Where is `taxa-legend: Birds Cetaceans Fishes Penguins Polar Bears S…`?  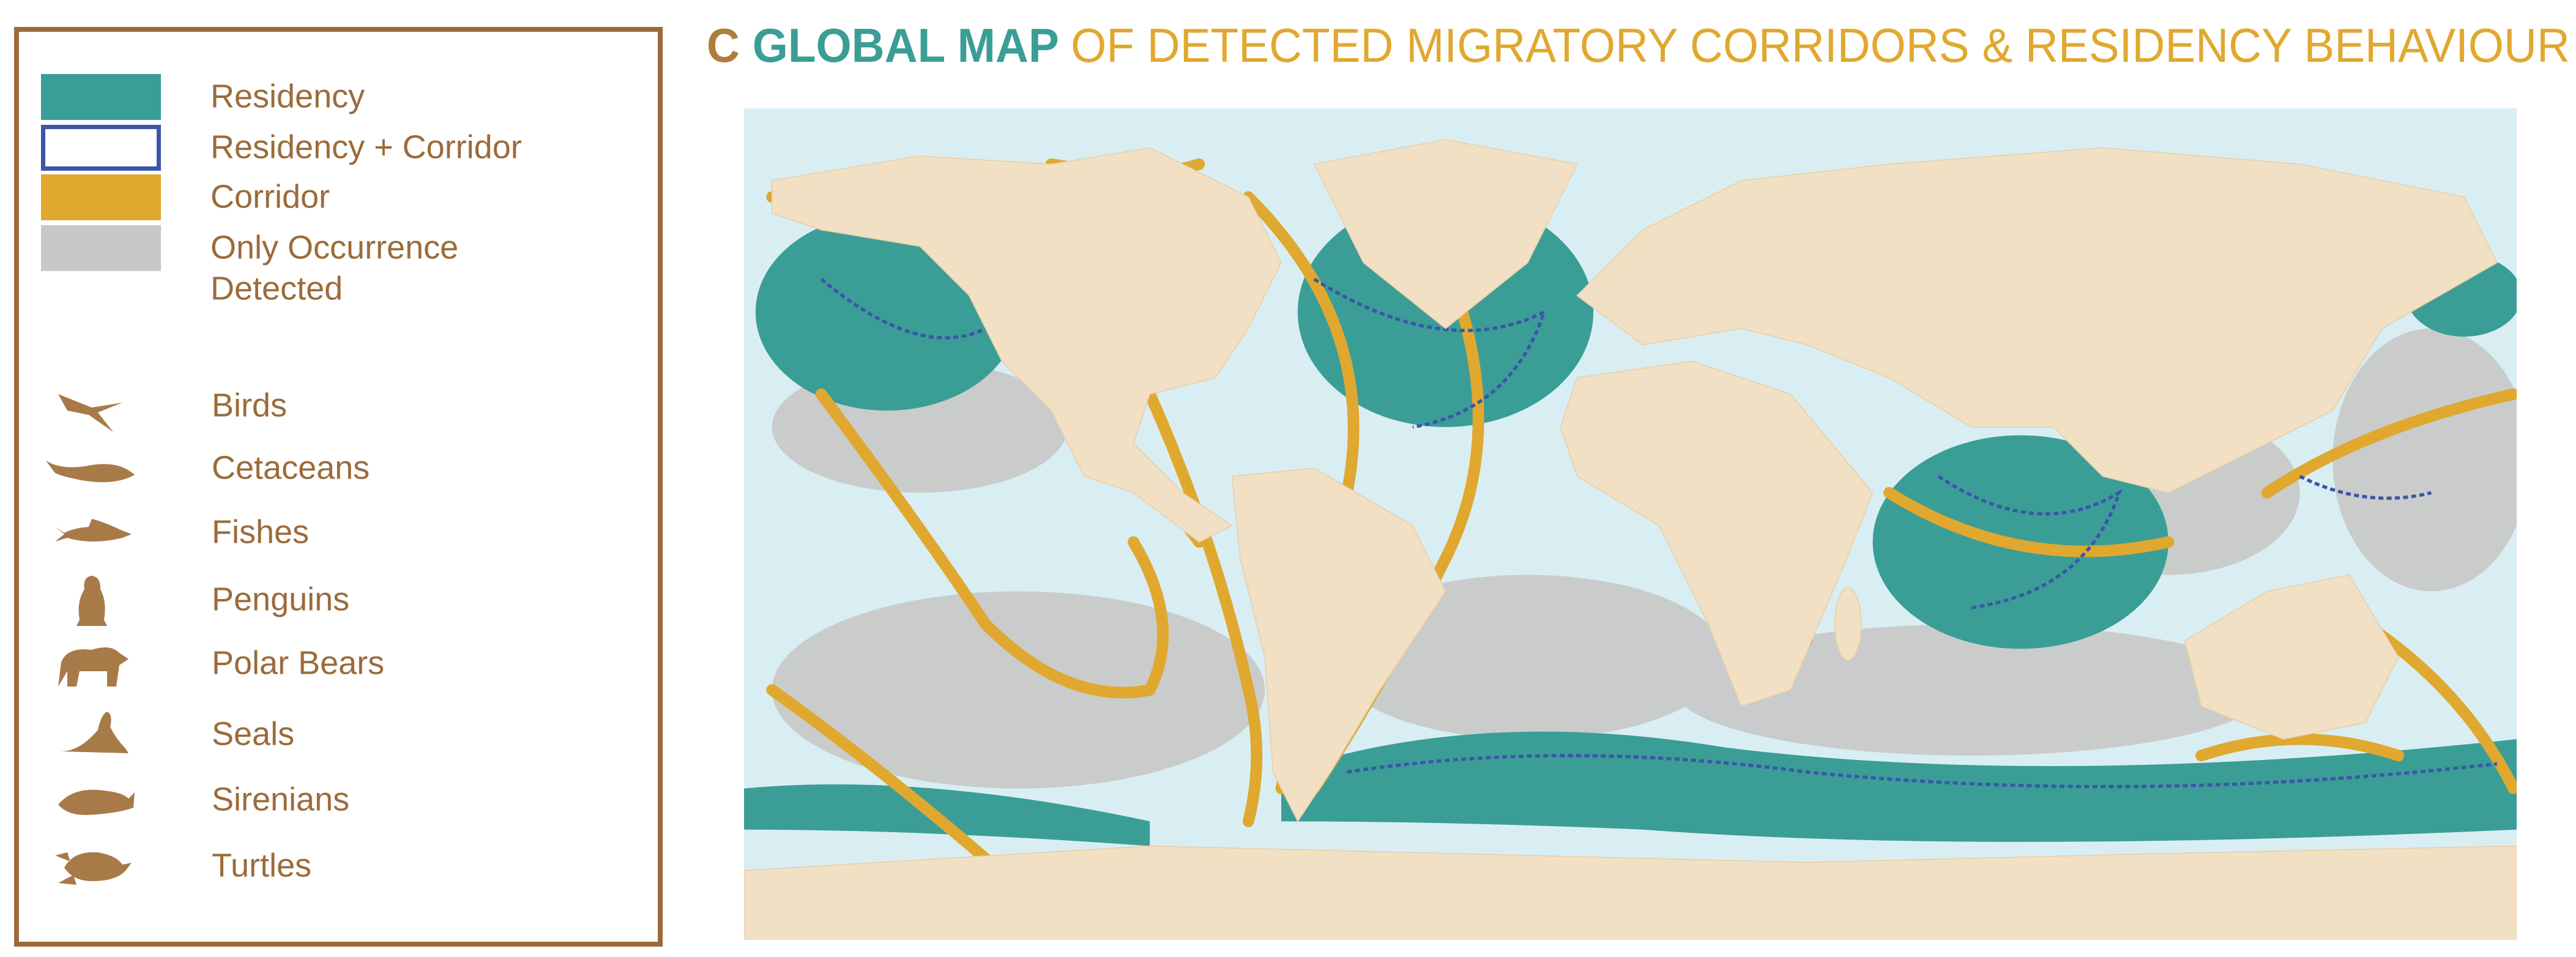
taxa-legend: Birds Cetaceans Fishes Penguins Polar Bears S… is located at coordinates (215, 636).